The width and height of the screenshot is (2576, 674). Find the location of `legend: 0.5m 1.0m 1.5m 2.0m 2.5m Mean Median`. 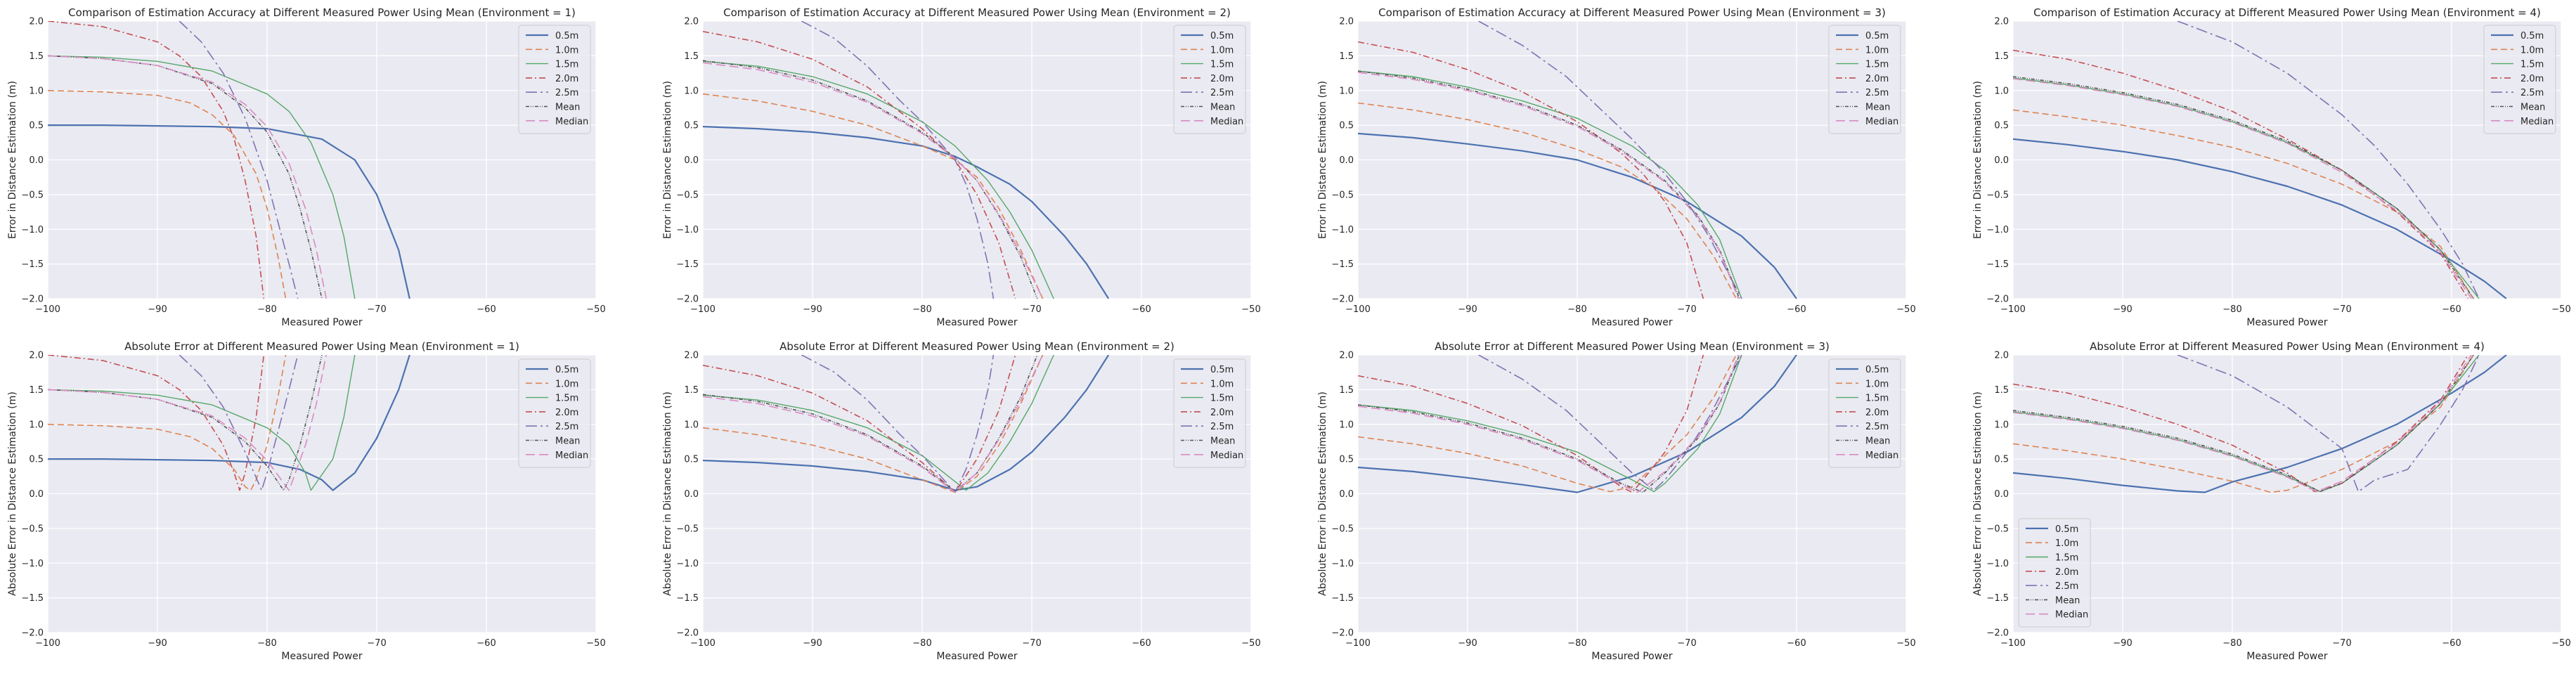

legend: 0.5m 1.0m 1.5m 2.0m 2.5m Mean Median is located at coordinates (2054, 573).